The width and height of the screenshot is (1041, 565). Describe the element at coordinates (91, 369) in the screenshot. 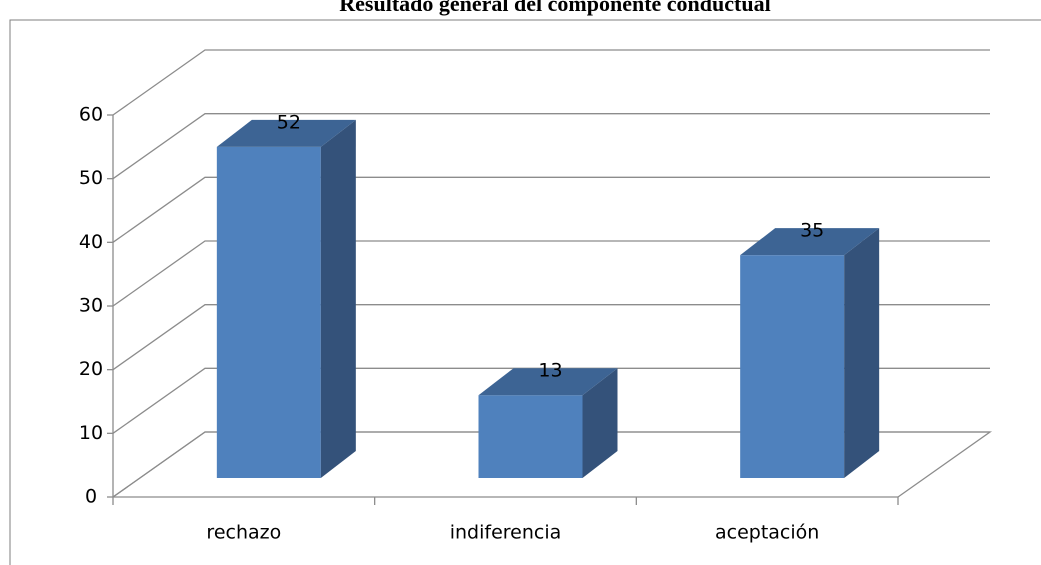

I see `y-tick-label: 20` at that location.